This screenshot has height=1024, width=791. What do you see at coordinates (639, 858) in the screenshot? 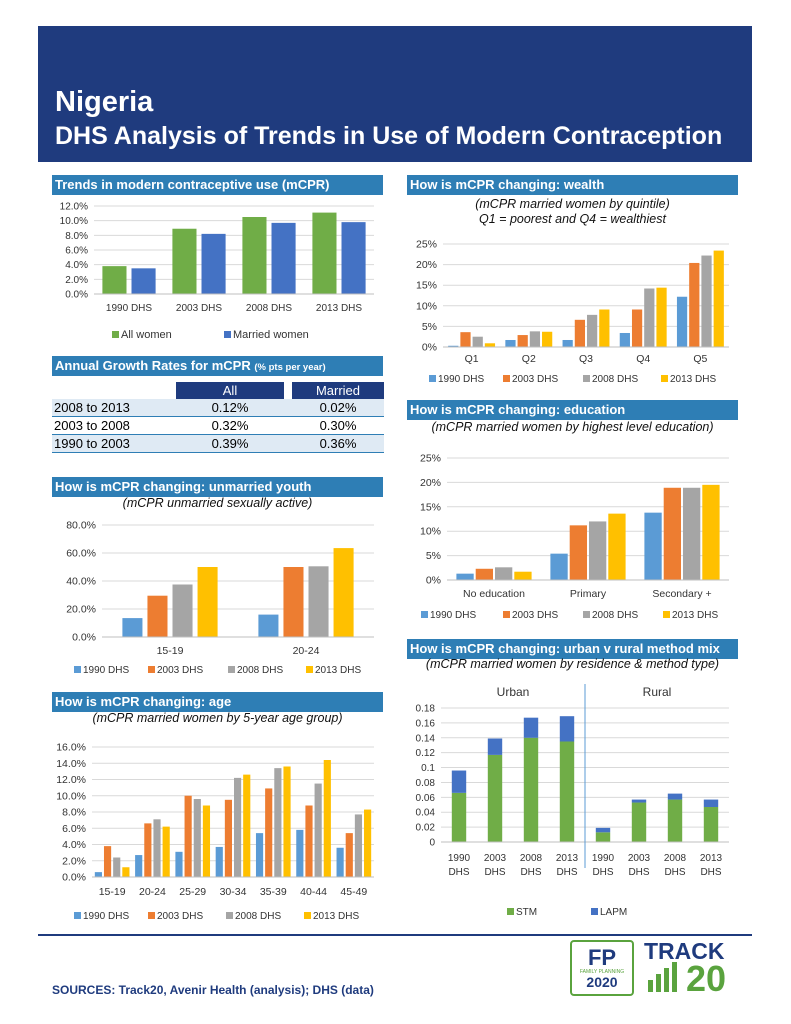
I see `x-tick-label: 2003` at bounding box center [639, 858].